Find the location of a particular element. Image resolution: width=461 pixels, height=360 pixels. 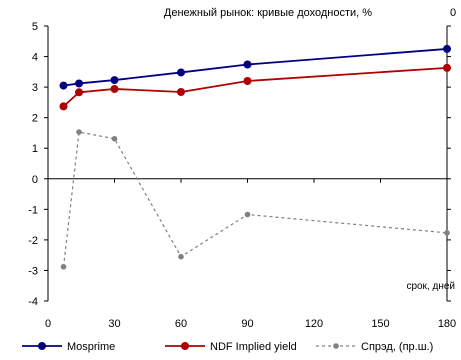

x-tick-label: 60 is located at coordinates (181, 324).